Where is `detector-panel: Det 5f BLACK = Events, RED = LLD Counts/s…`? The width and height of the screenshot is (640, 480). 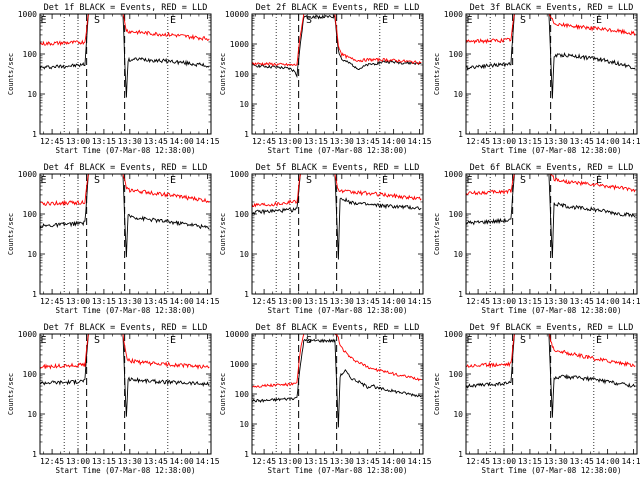
detector-panel: Det 5f BLACK = Events, RED = LLD Counts/s… is located at coordinates (325, 239).